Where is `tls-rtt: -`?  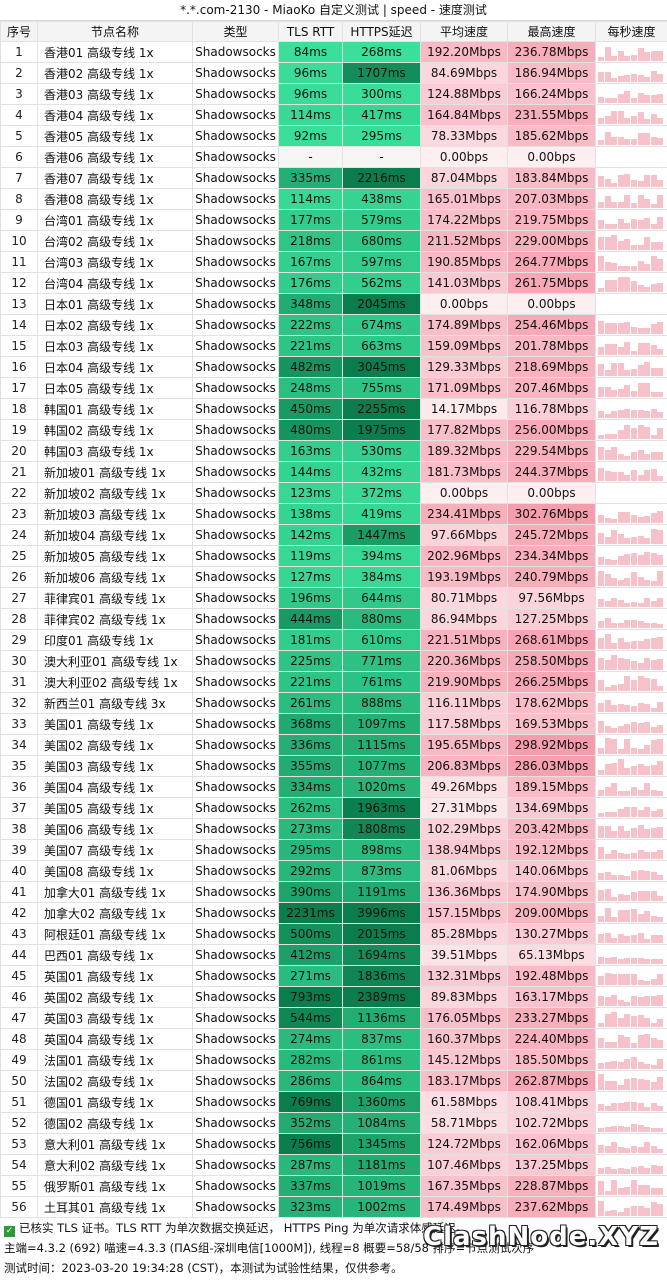
tls-rtt: - is located at coordinates (310, 157).